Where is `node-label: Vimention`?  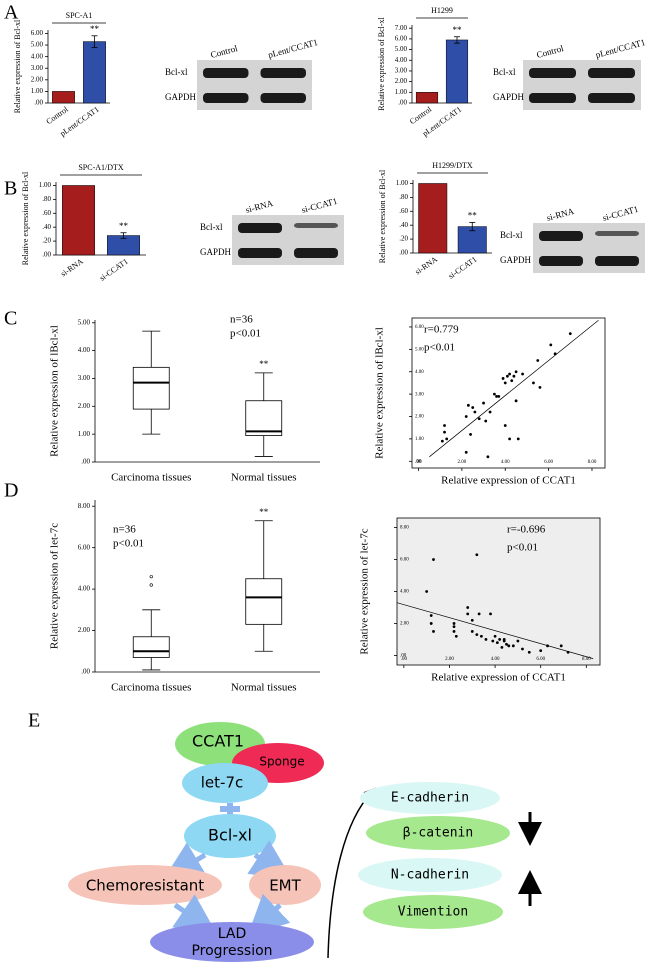
node-label: Vimention is located at coordinates (433, 912).